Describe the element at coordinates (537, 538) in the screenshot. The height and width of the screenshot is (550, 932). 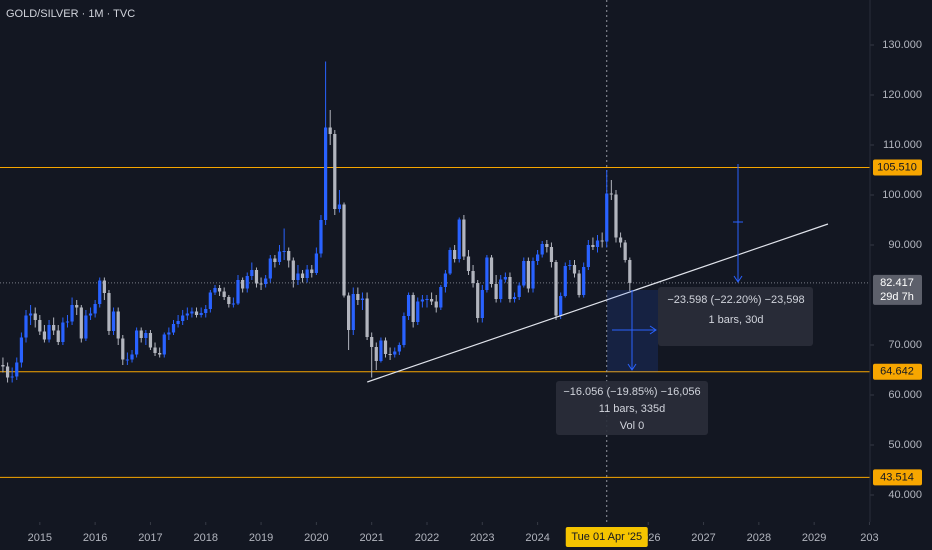
I see `x-tick-label: 2024` at that location.